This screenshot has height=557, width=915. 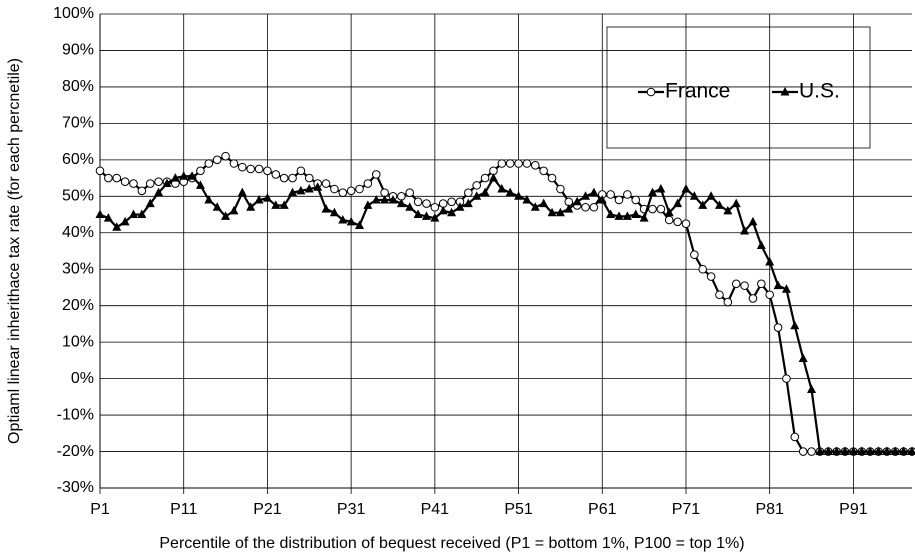 I want to click on y-tick-label: -10%, so click(x=75, y=414).